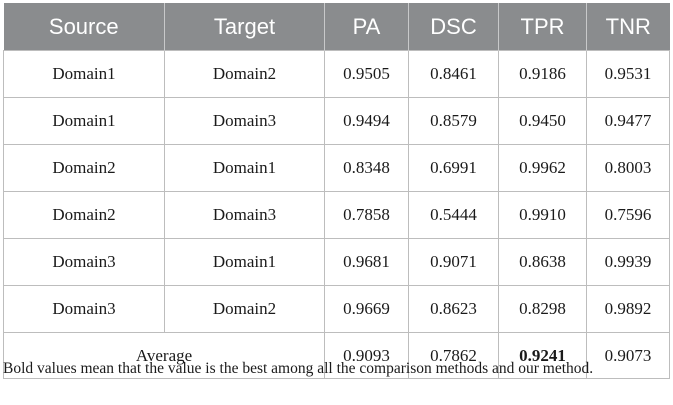 This screenshot has width=673, height=405. Describe the element at coordinates (628, 168) in the screenshot. I see `cell-tnr: 0.8003` at that location.